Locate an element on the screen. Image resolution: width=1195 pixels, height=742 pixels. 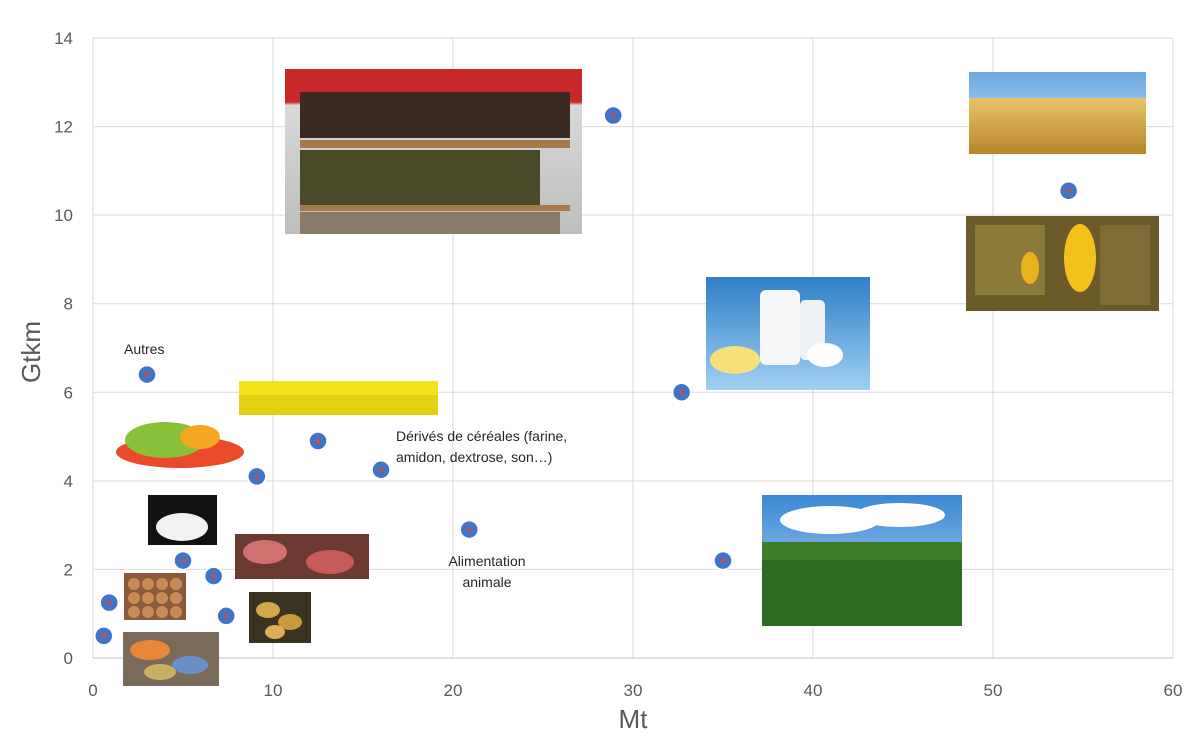
y-tick-label: 2 is located at coordinates (68, 569).